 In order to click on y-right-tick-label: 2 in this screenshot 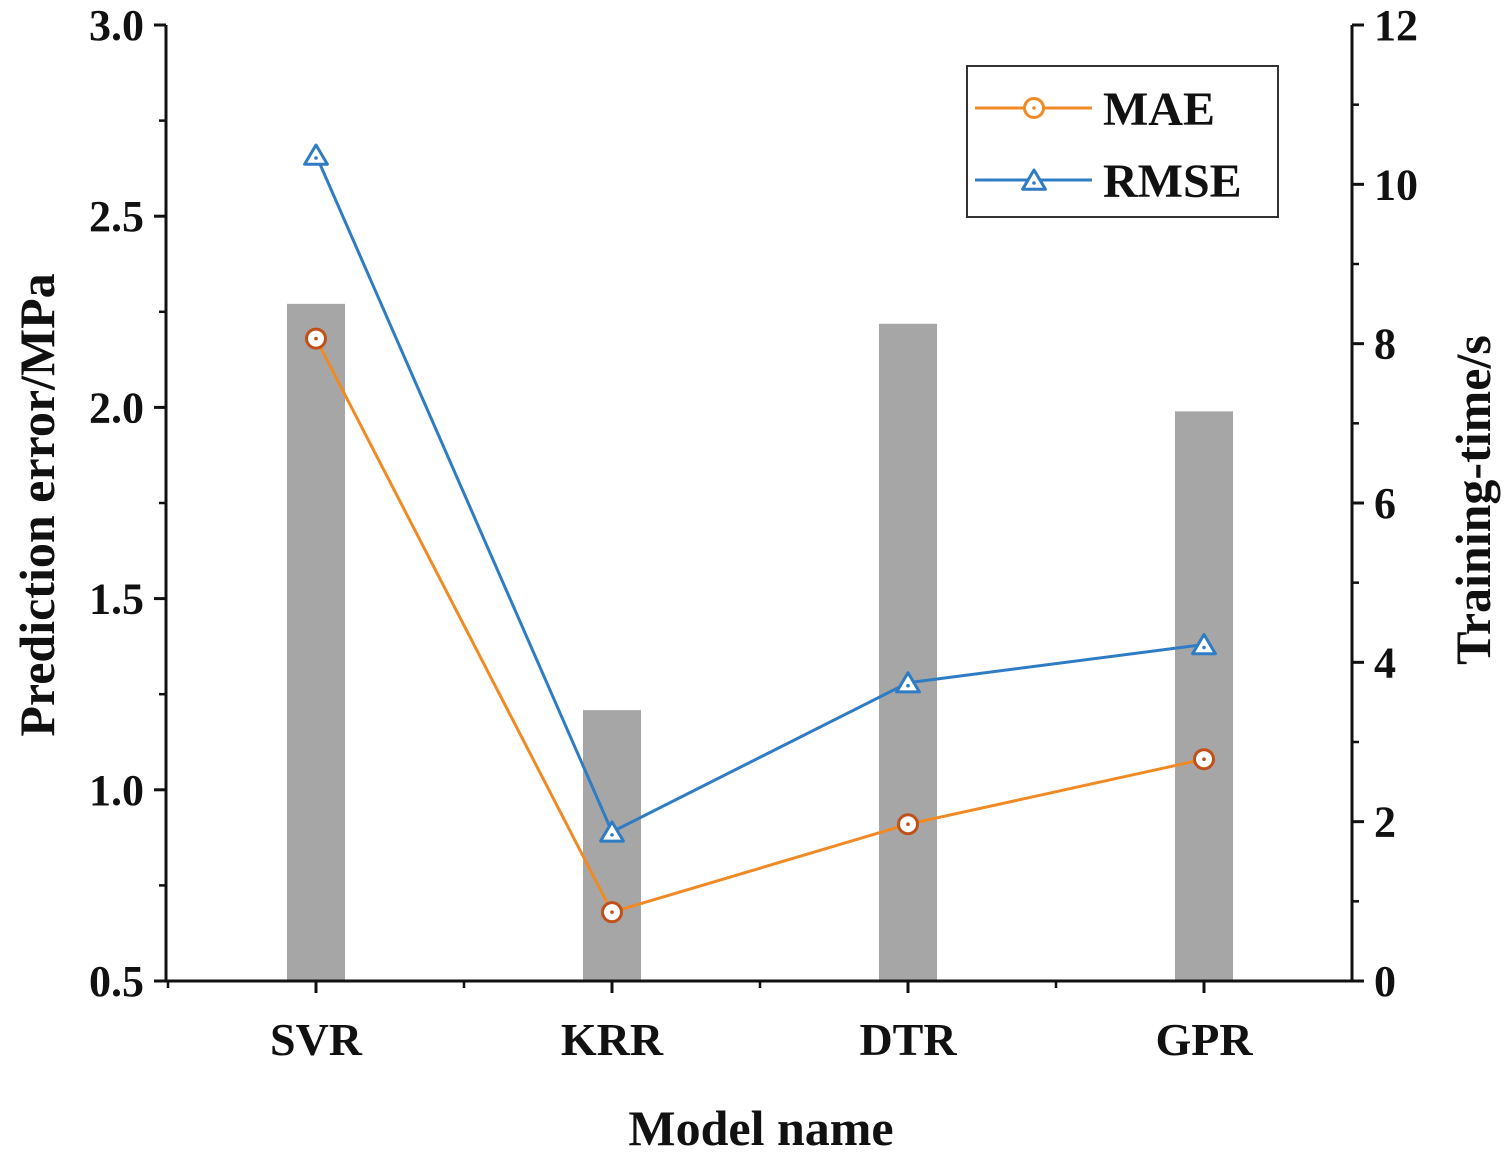, I will do `click(1385, 822)`.